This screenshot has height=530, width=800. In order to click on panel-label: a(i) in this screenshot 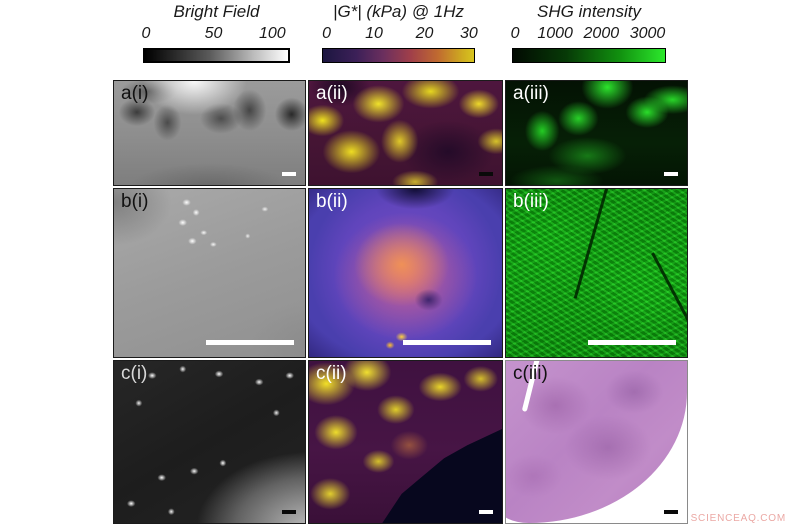, I will do `click(135, 93)`.